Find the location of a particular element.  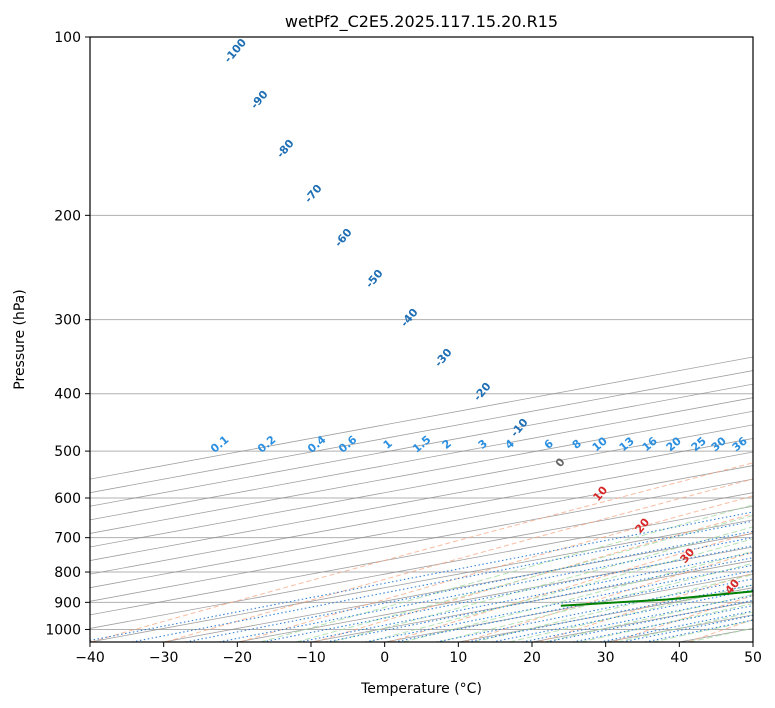

x-tick-label: −20 is located at coordinates (238, 658).